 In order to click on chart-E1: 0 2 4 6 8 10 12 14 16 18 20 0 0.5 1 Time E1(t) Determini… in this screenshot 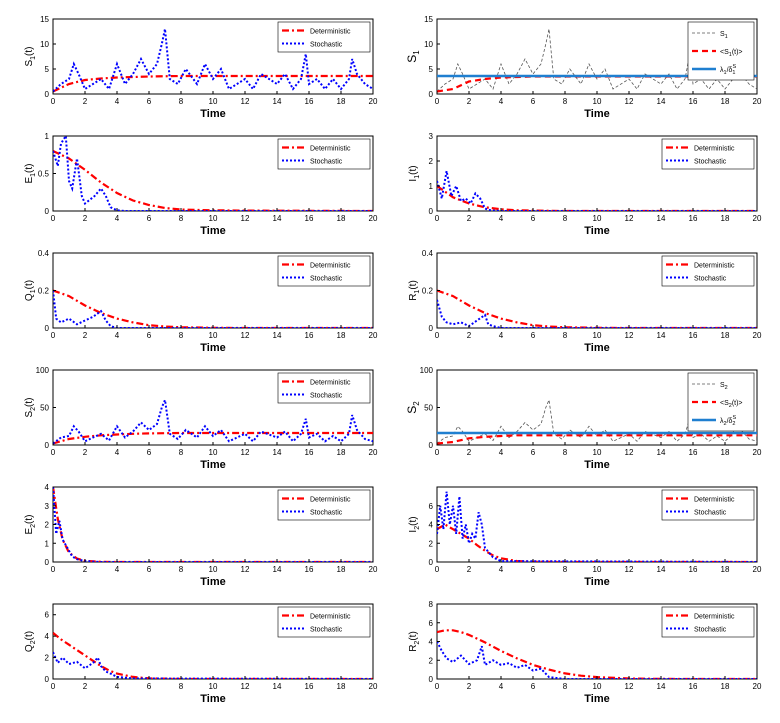, I will do `click(201, 184)`.